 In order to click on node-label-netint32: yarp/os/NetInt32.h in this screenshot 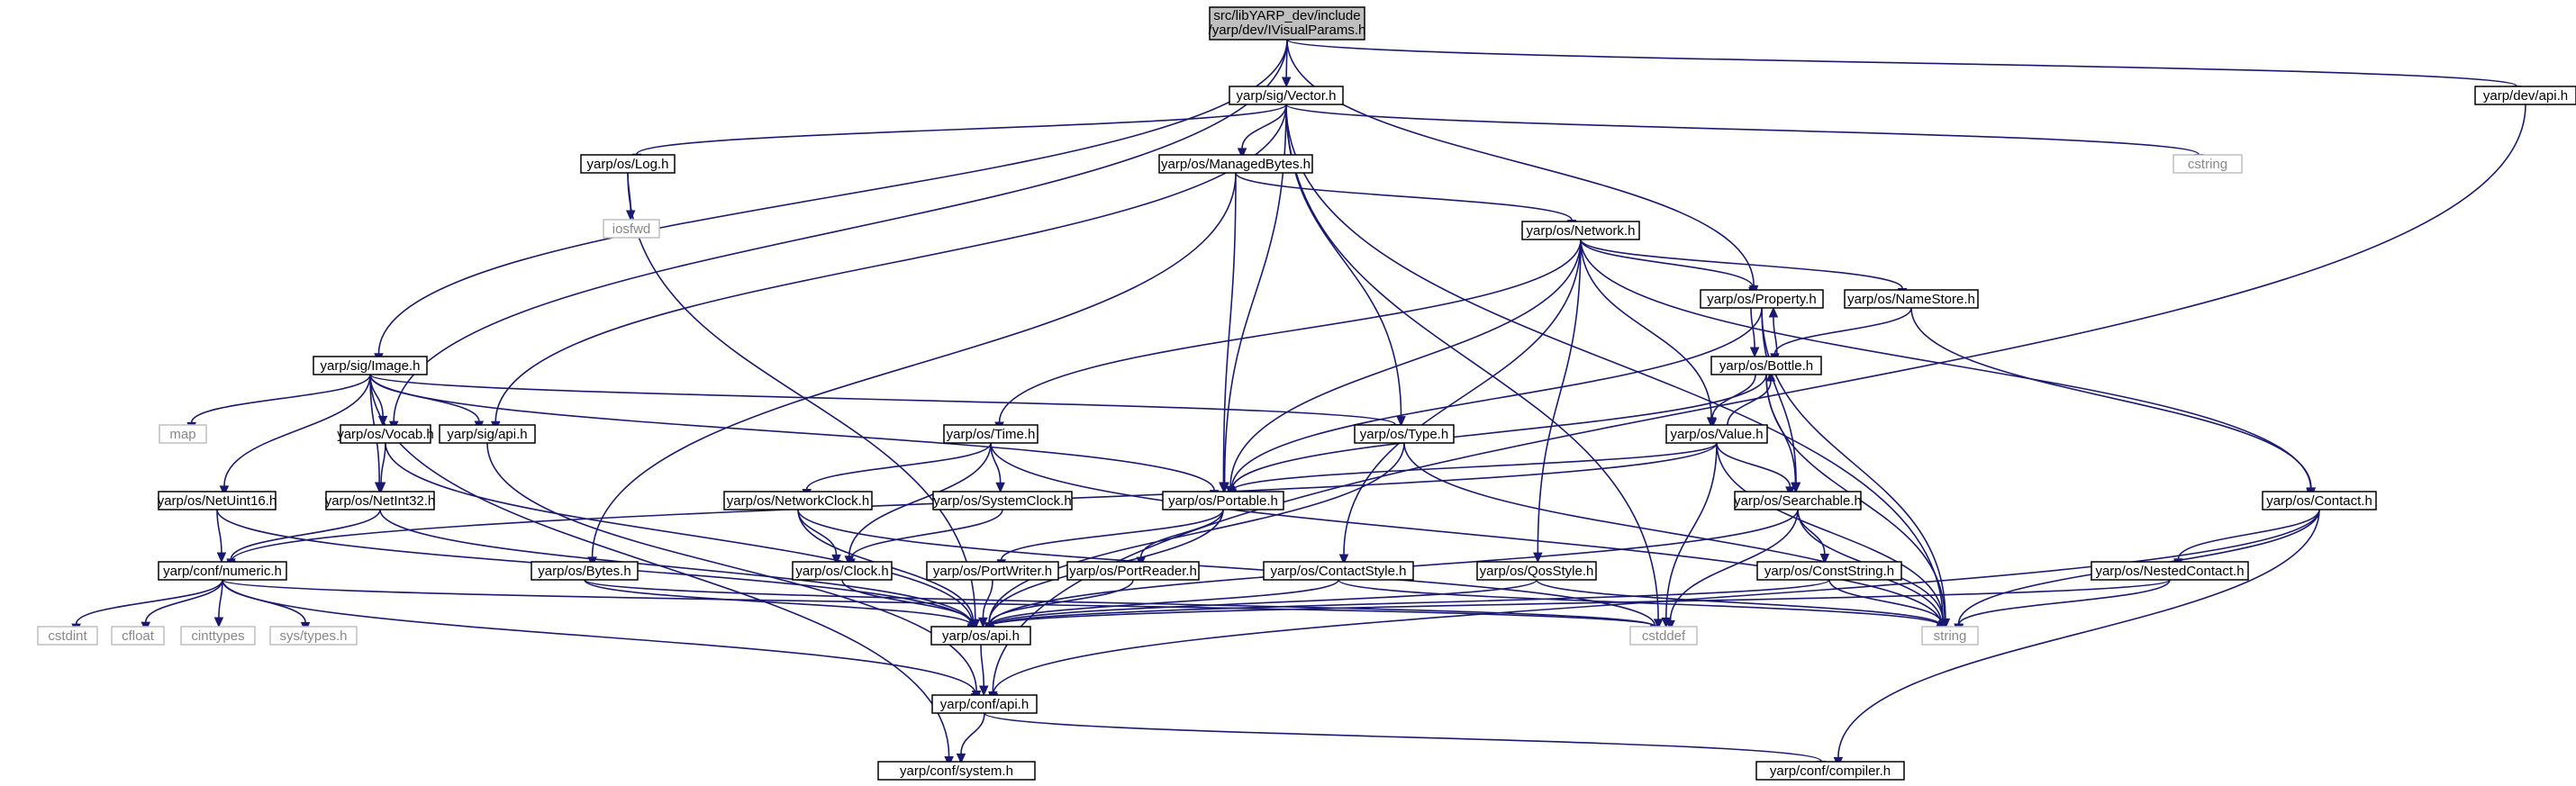, I will do `click(380, 501)`.